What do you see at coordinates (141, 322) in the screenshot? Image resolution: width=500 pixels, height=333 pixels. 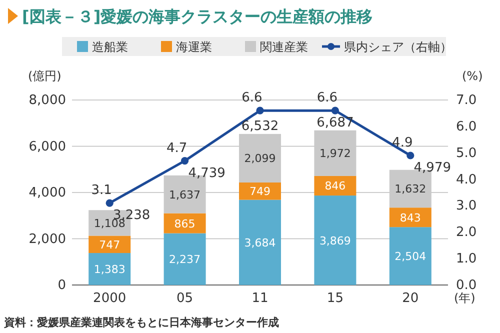 I see `text: 資料：愛媛県産業連関表をもとに日本海事センター作成` at bounding box center [141, 322].